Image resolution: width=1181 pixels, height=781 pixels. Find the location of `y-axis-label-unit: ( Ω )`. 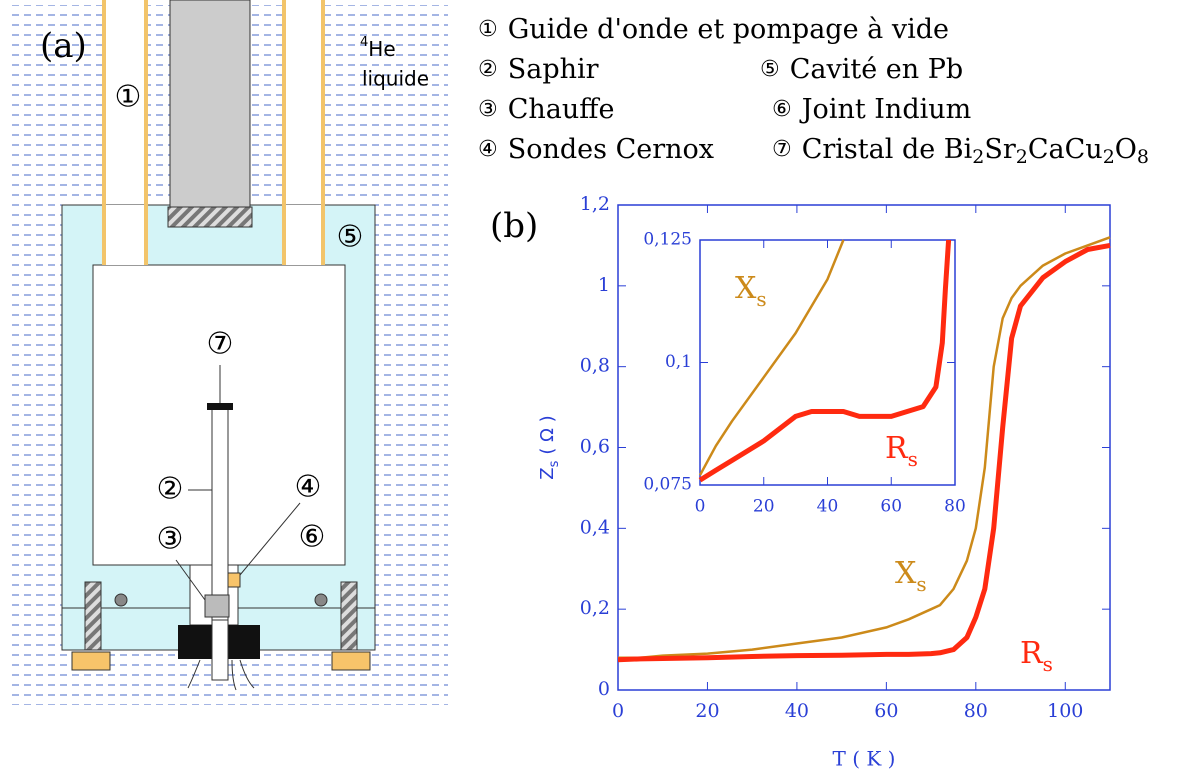

y-axis-label-unit: ( Ω ) is located at coordinates (547, 434).